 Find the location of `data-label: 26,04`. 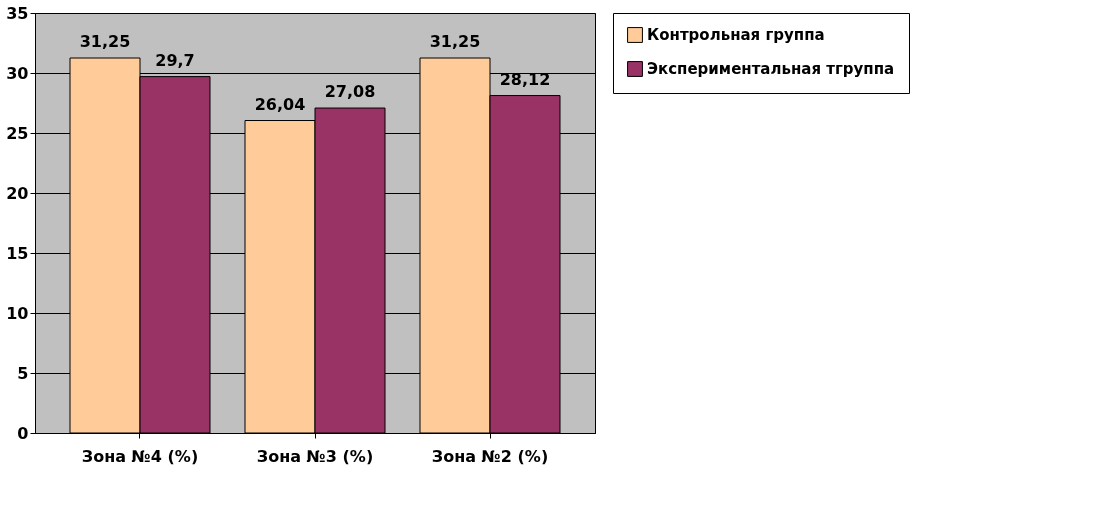

data-label: 26,04 is located at coordinates (280, 104).